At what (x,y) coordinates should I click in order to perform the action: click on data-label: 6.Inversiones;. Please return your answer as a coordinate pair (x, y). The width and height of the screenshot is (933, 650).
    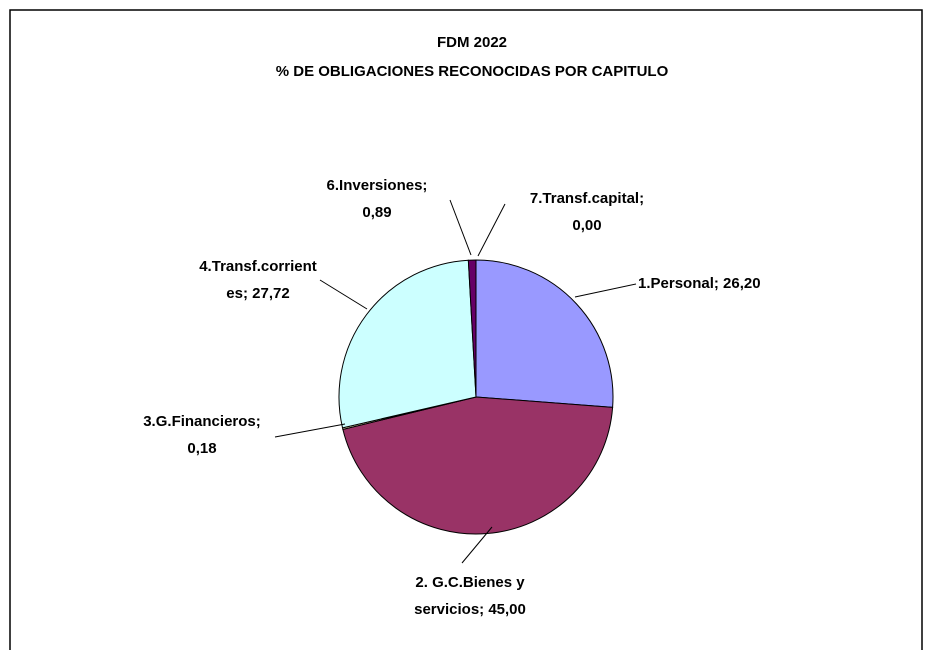
    Looking at the image, I should click on (377, 185).